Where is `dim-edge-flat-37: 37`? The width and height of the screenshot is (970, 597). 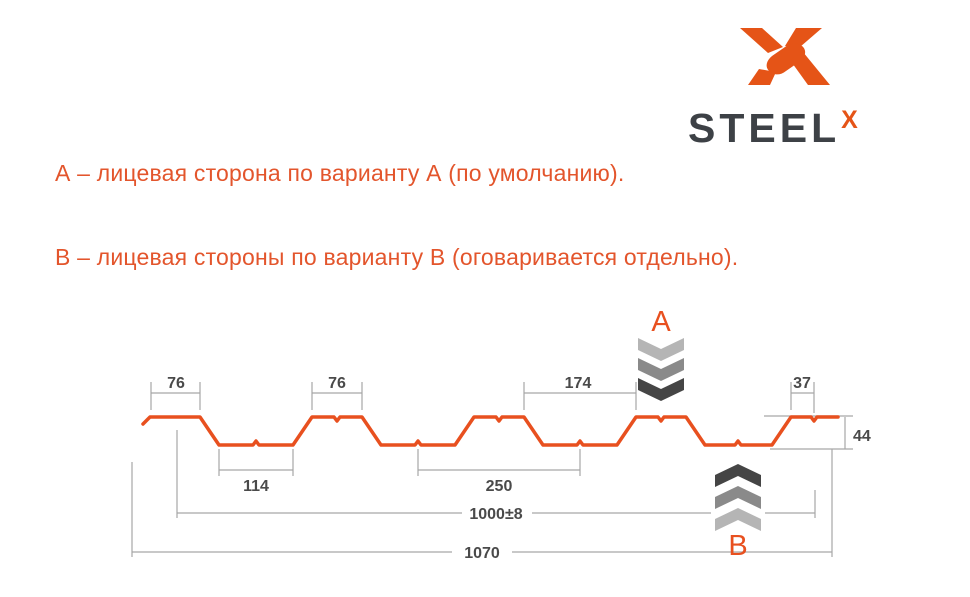
dim-edge-flat-37: 37 is located at coordinates (802, 394).